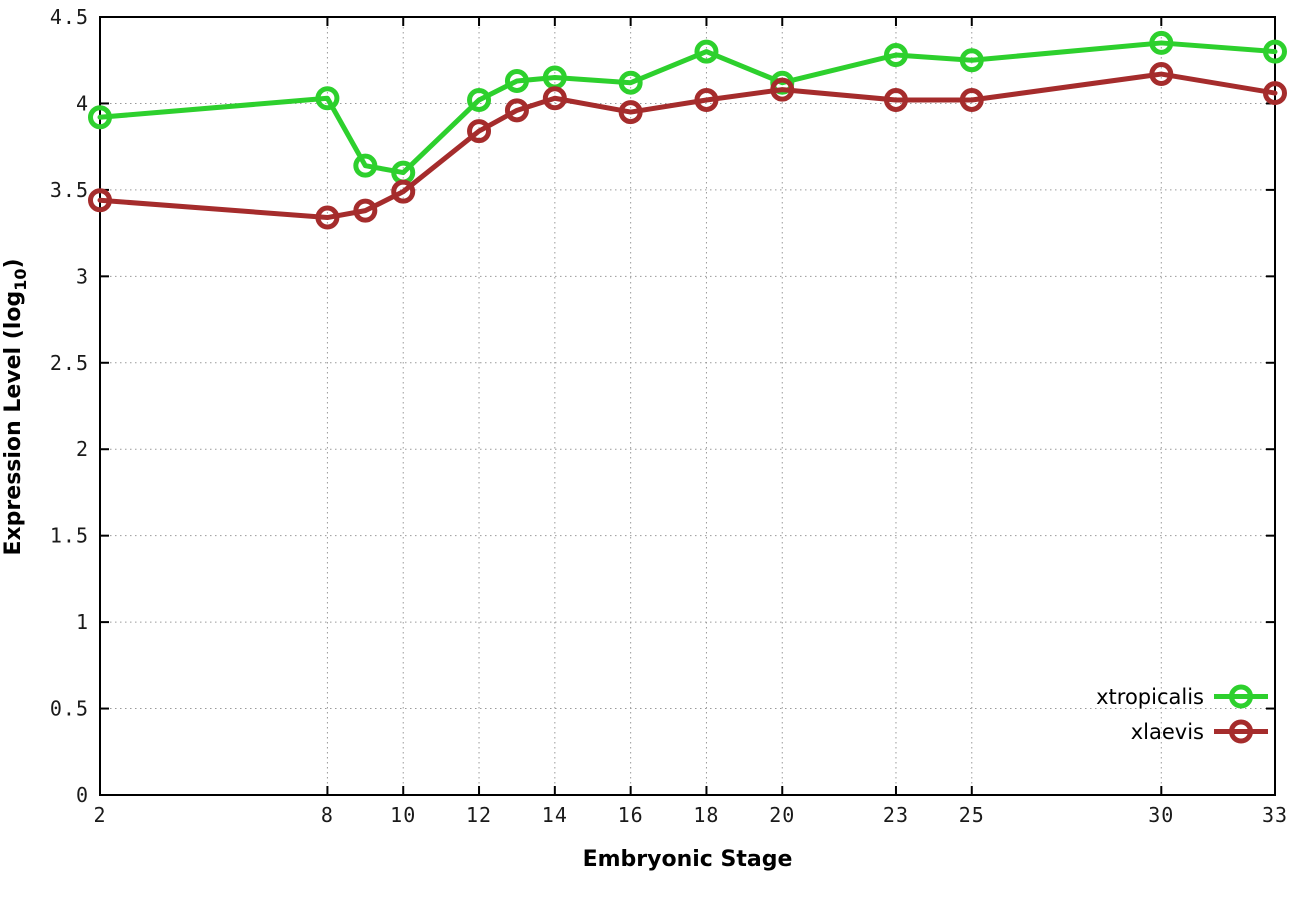 The image size is (1296, 907). I want to click on legend: xtropicalis xlaevis, so click(1182, 714).